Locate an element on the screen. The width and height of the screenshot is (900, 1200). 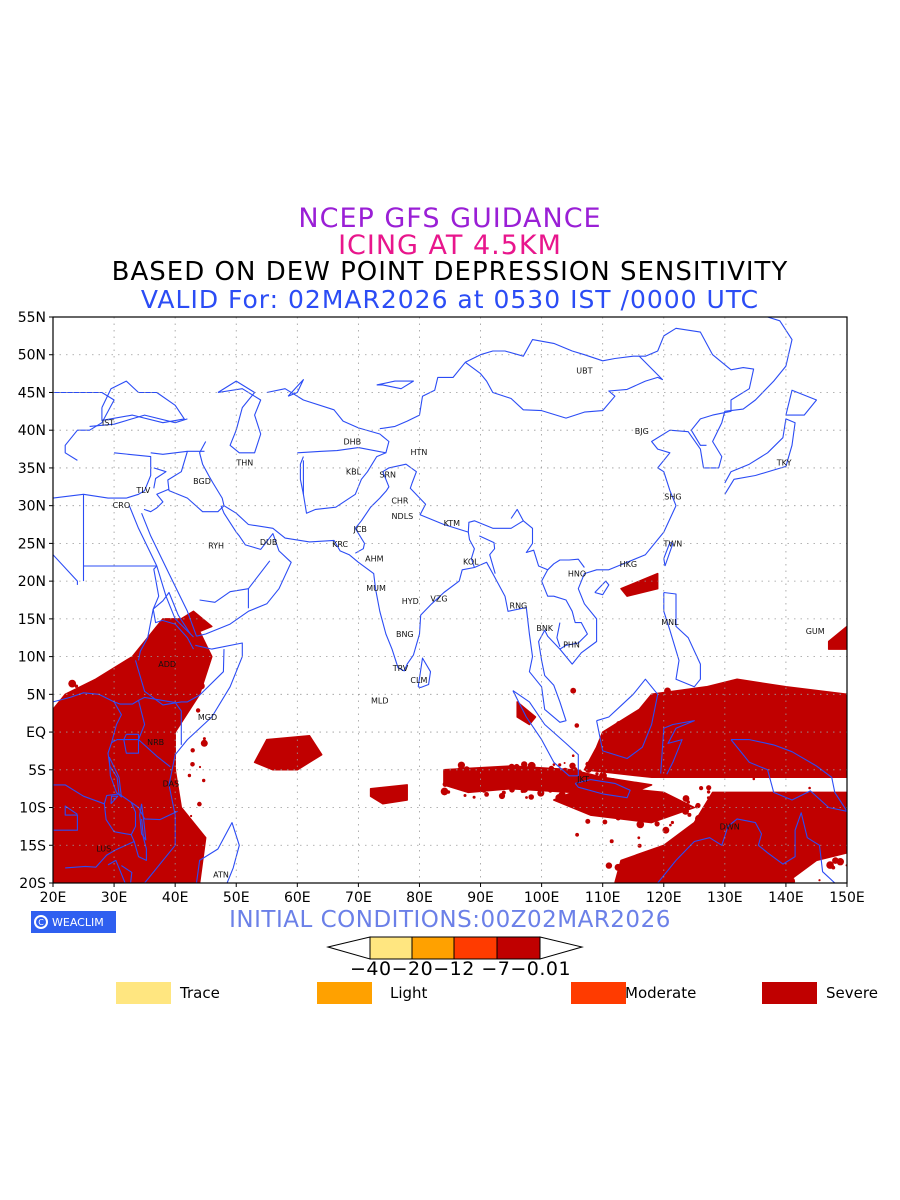
lon-label: 90E is located at coordinates (480, 898).